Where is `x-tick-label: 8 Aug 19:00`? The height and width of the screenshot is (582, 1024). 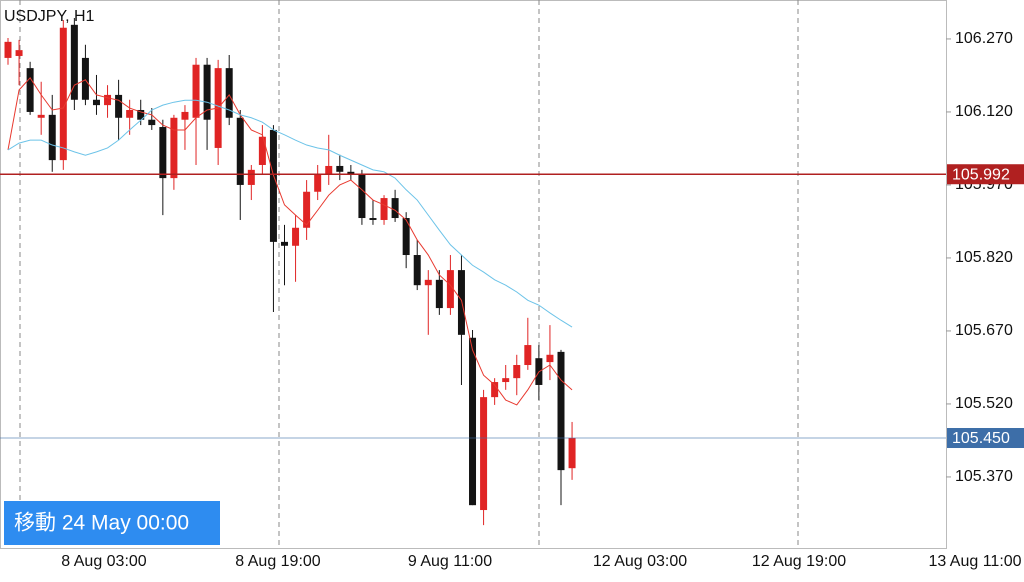 x-tick-label: 8 Aug 19:00 is located at coordinates (278, 561).